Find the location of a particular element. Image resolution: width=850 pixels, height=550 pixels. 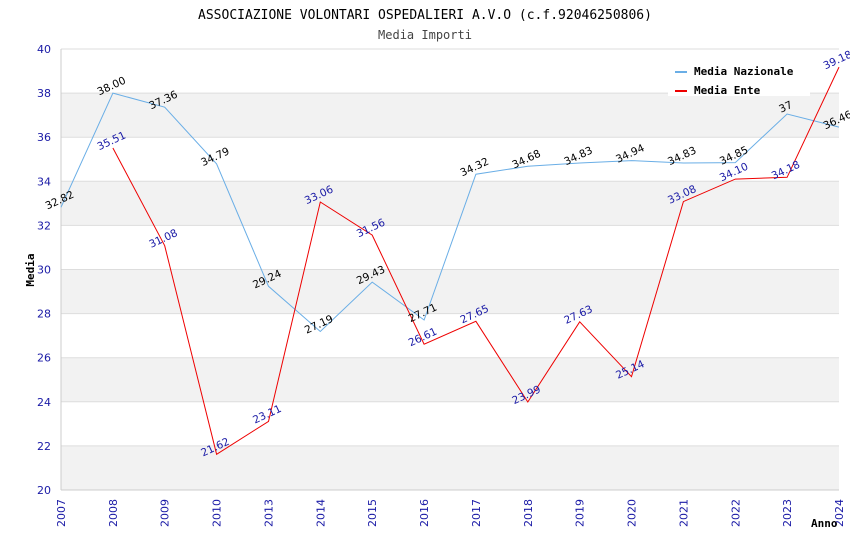

x-tick-label: 2021 is located at coordinates (683, 513).